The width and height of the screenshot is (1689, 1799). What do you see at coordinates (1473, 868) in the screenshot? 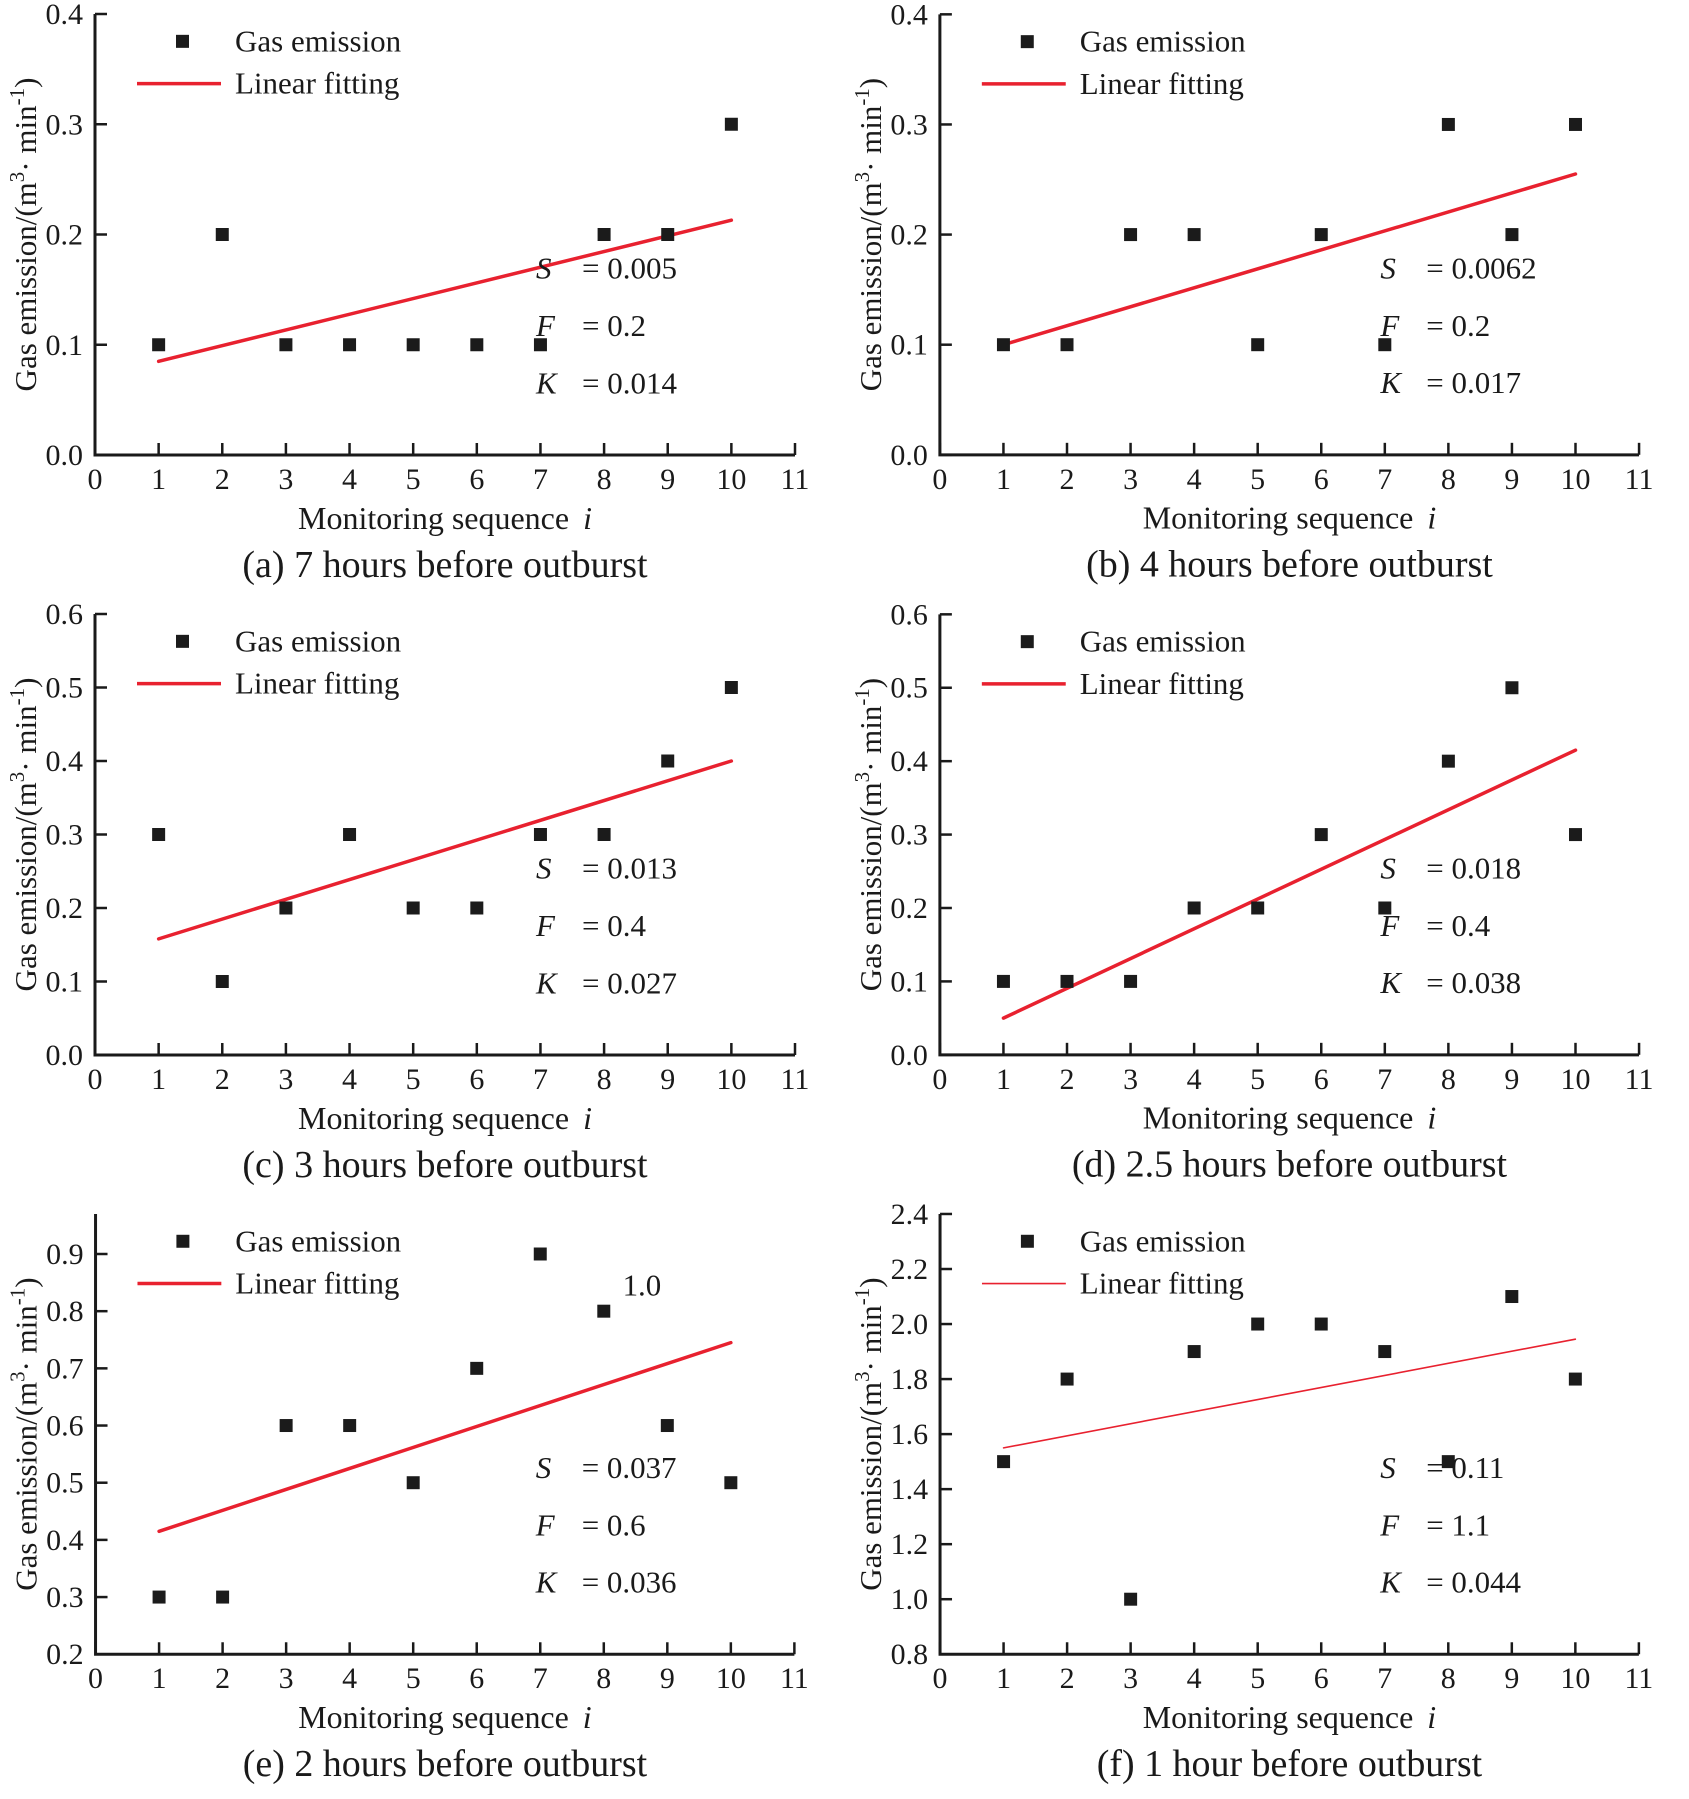
I see `stat-value: = 0.018` at bounding box center [1473, 868].